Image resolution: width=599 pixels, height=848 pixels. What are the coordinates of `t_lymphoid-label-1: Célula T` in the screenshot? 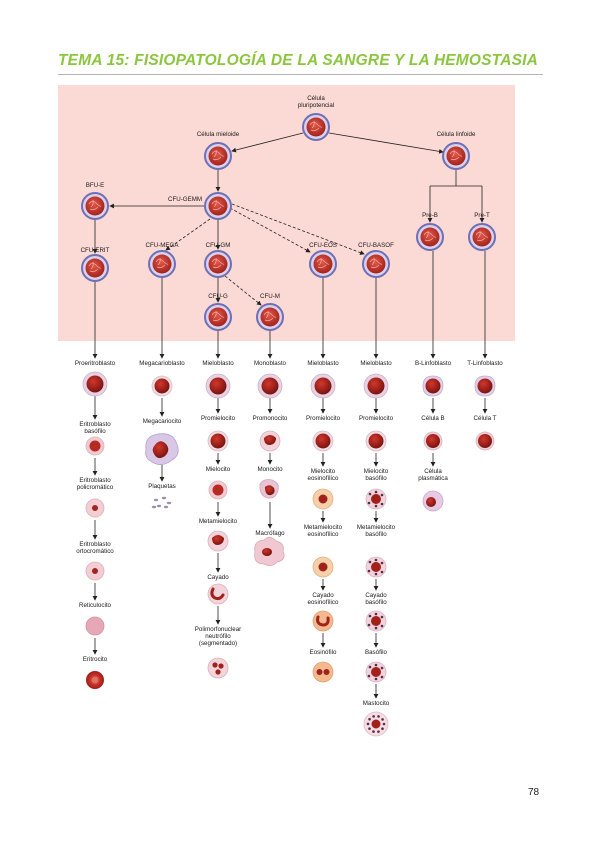 It's located at (485, 418).